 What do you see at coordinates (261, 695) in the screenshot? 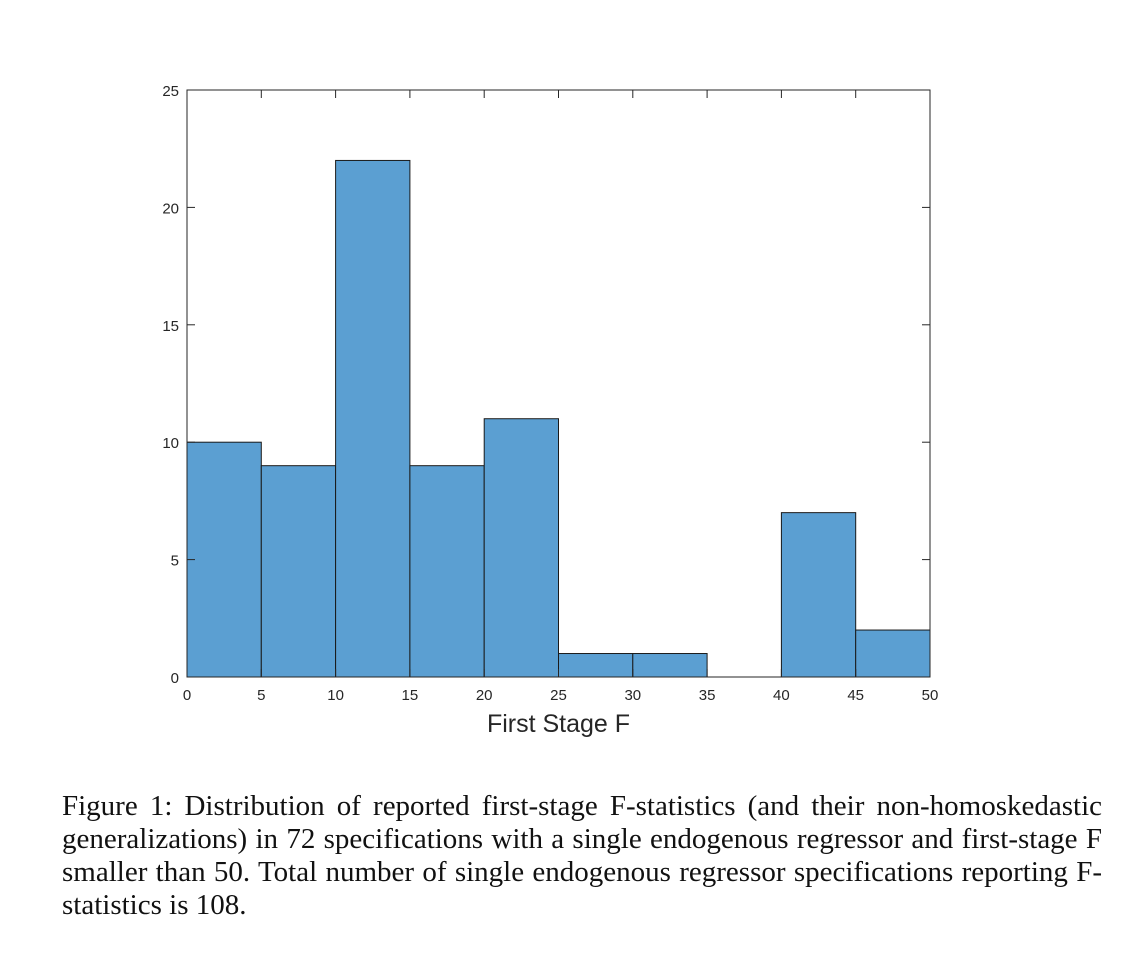
I see `x-tick-label: 5` at bounding box center [261, 695].